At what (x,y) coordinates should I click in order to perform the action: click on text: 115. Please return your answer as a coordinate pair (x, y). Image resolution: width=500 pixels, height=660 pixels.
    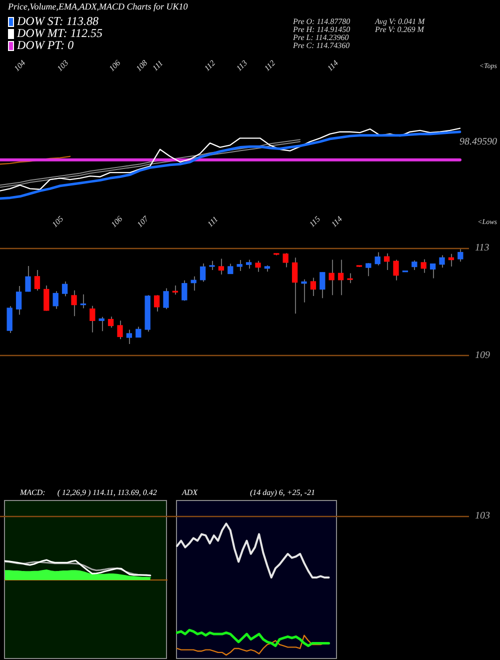
    Looking at the image, I should click on (315, 221).